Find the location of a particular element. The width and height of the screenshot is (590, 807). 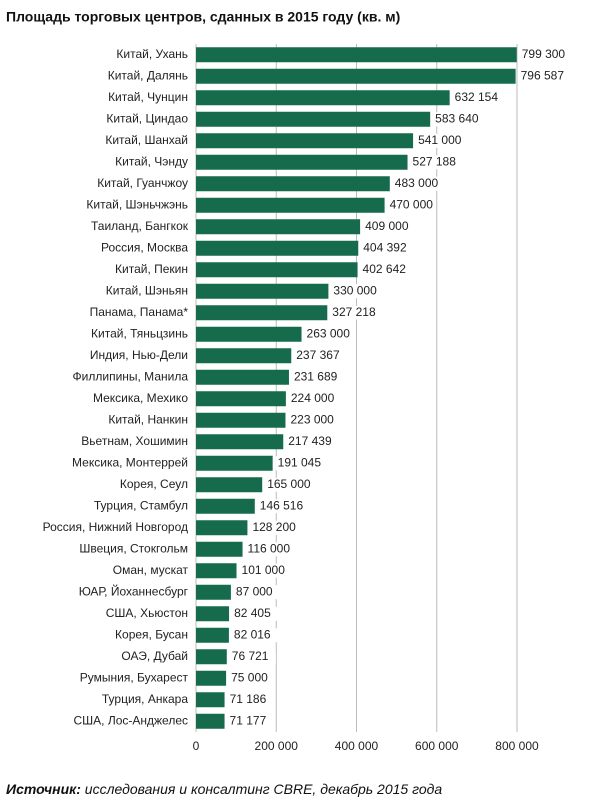

value-label: 71 177 is located at coordinates (248, 720).